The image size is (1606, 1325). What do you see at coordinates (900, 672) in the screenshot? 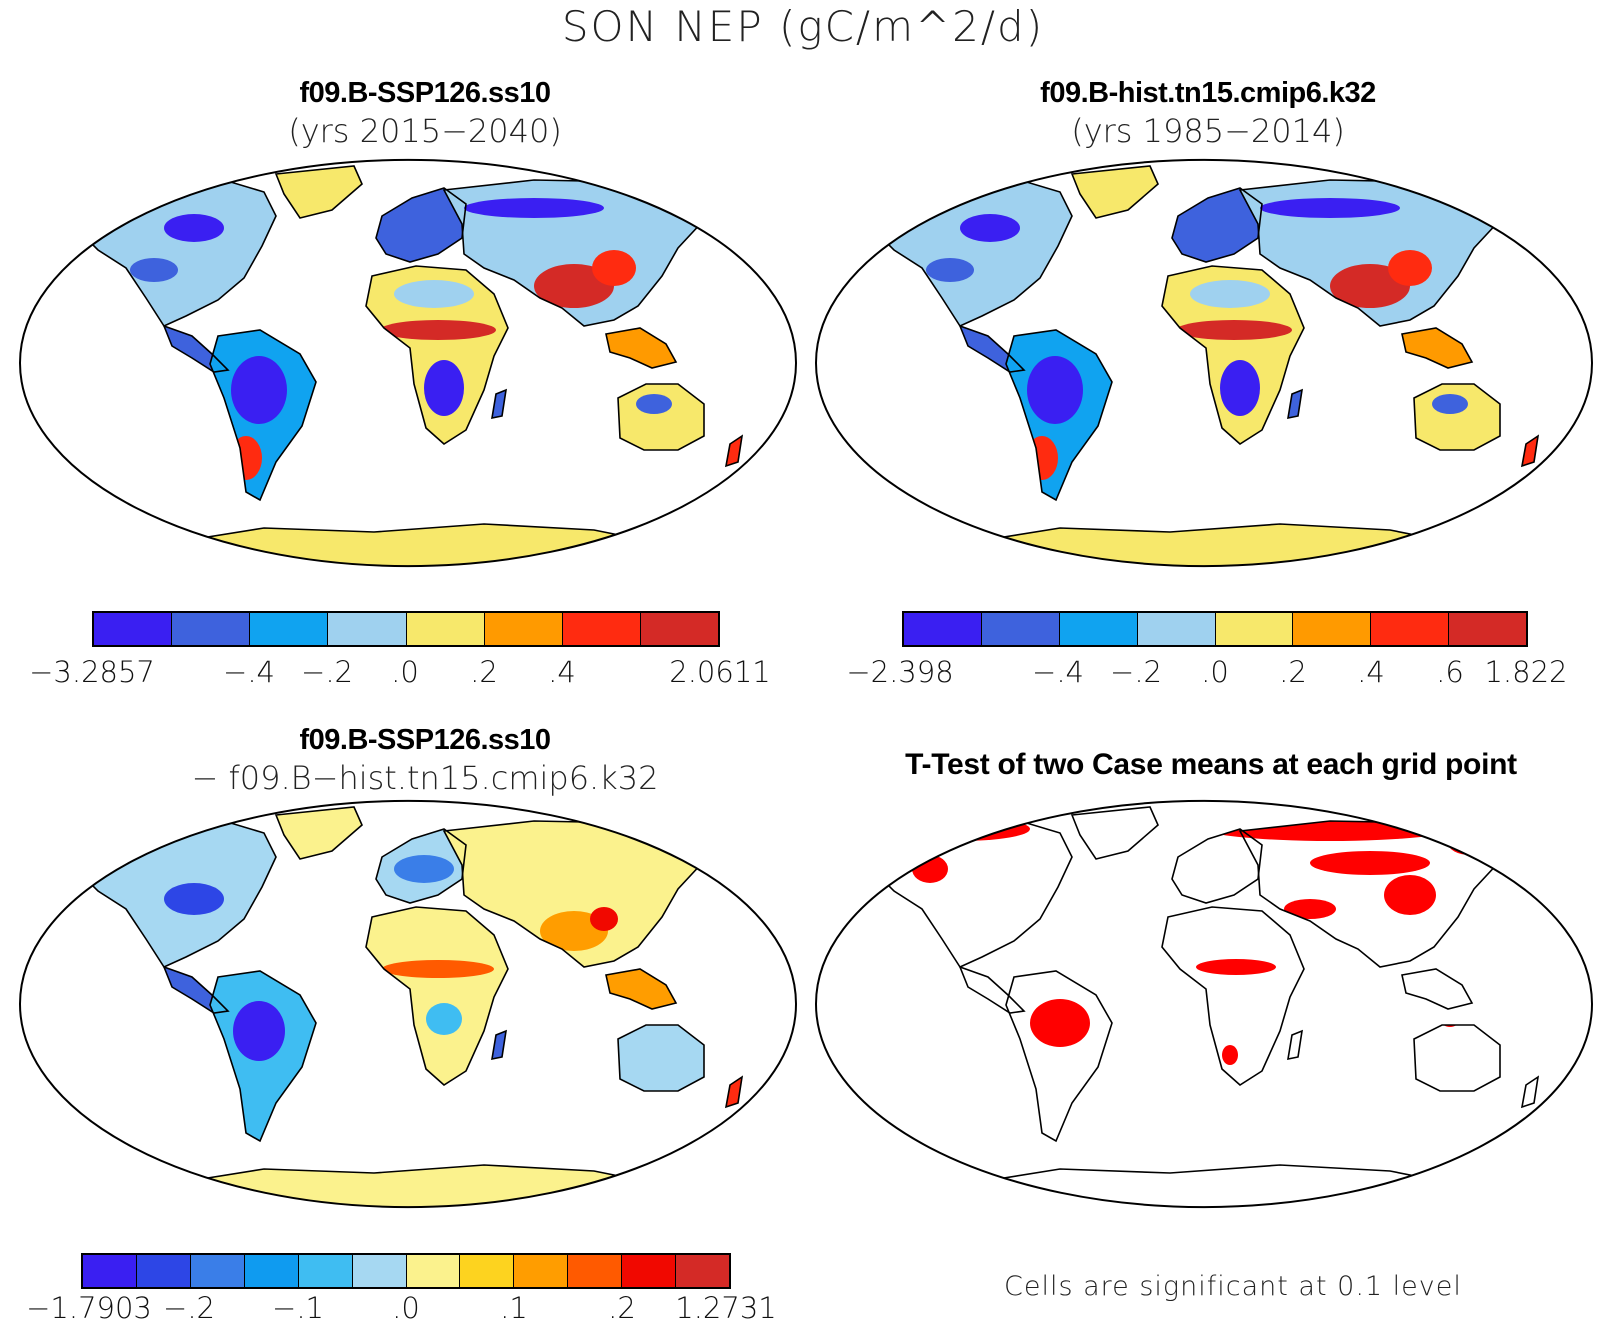
I see `tick-label: −2.398` at bounding box center [900, 672].